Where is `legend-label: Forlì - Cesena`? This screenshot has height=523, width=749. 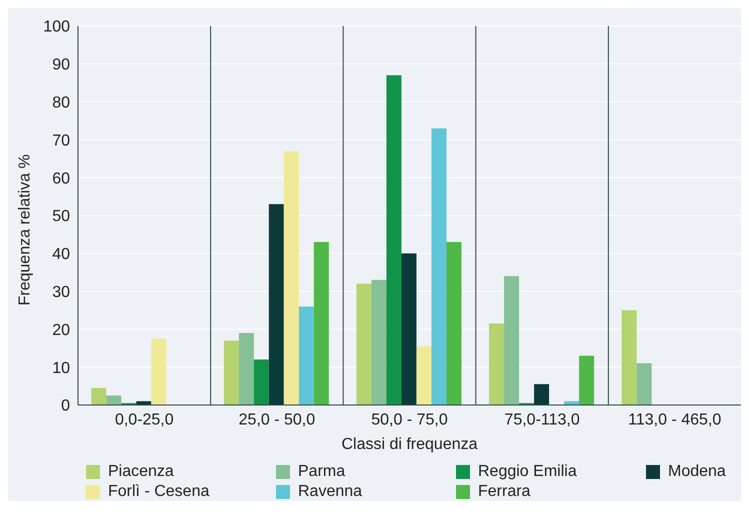 legend-label: Forlì - Cesena is located at coordinates (159, 492).